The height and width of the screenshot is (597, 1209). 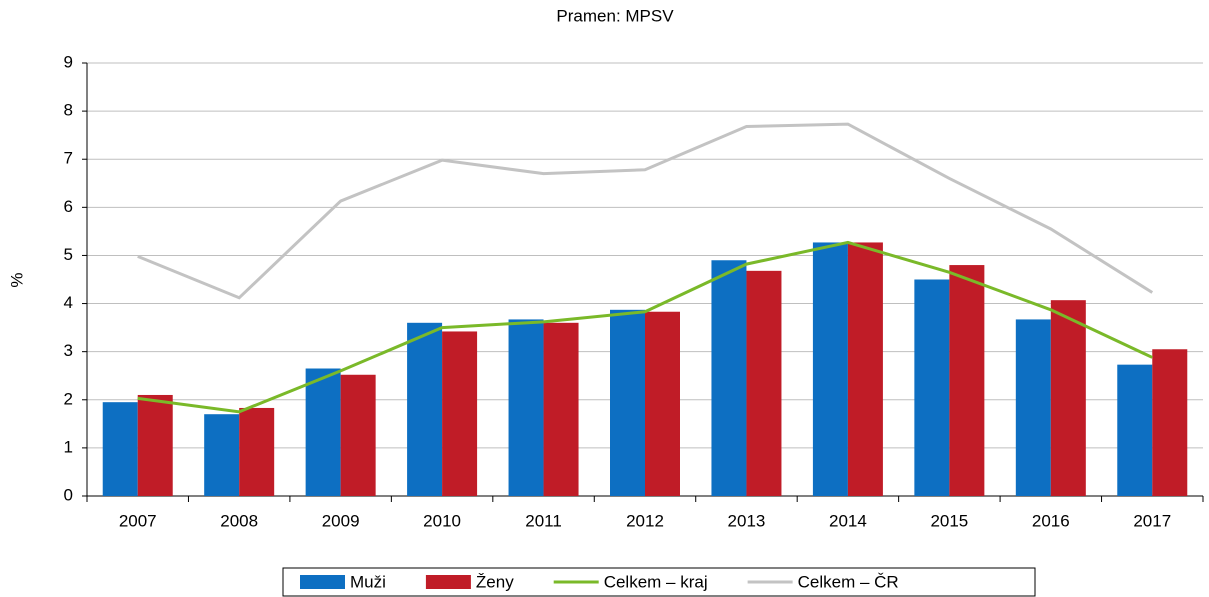 I want to click on x-tick-label: 2015, so click(x=949, y=520).